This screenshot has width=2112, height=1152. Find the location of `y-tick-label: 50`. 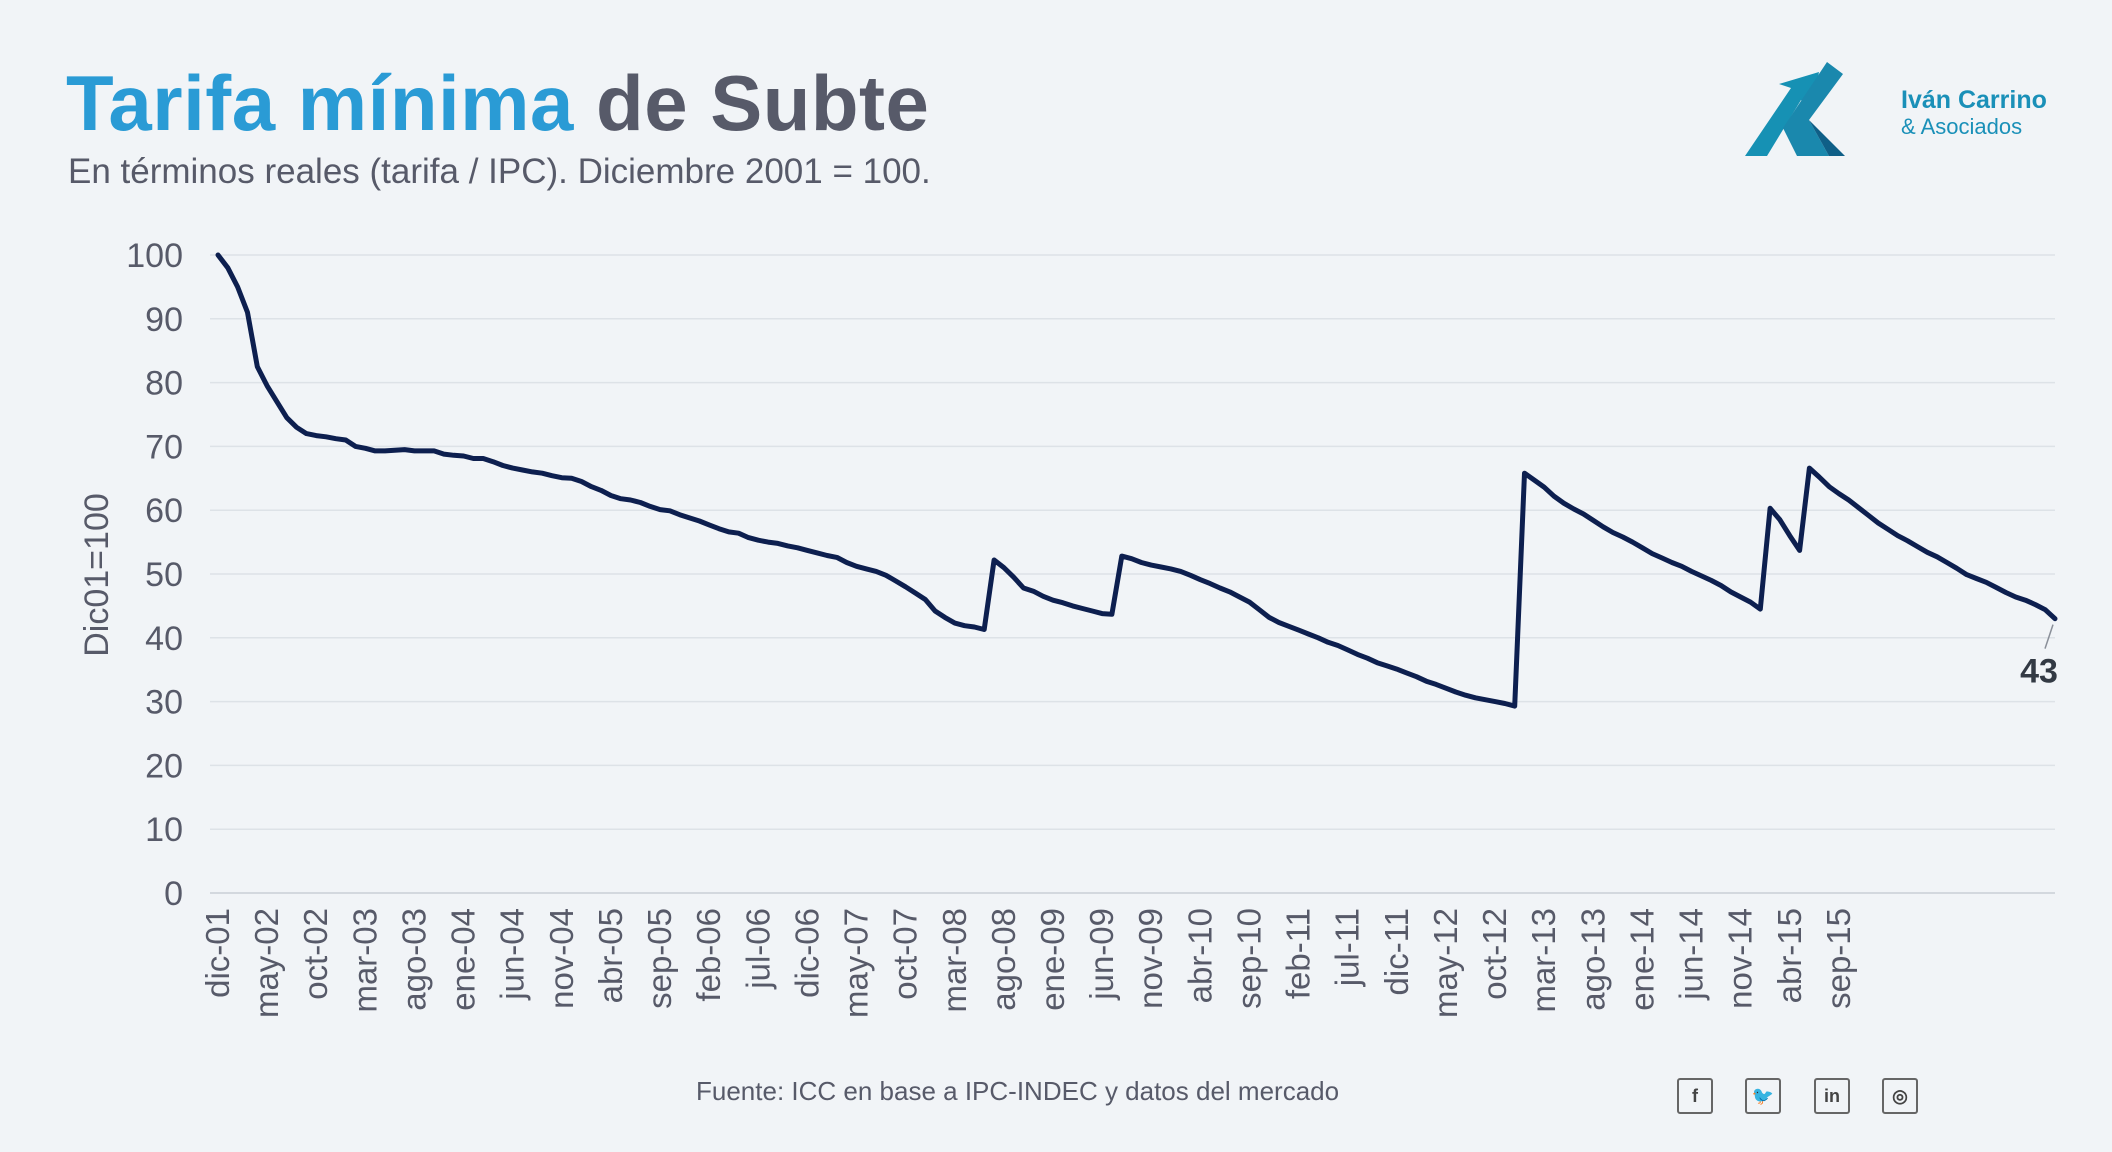

y-tick-label: 50 is located at coordinates (164, 575).